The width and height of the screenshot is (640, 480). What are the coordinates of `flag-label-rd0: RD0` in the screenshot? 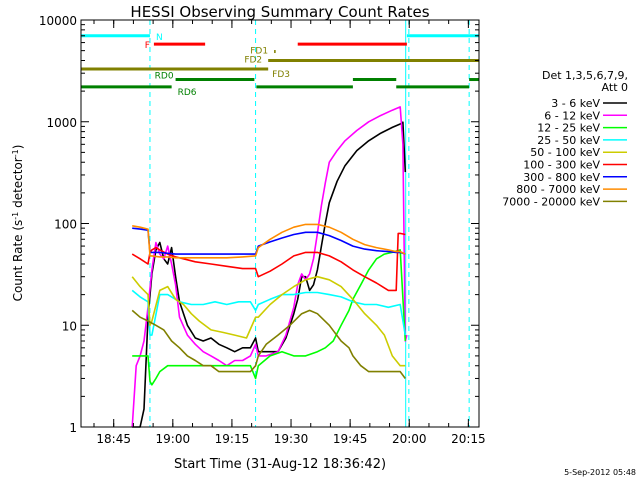 It's located at (164, 77).